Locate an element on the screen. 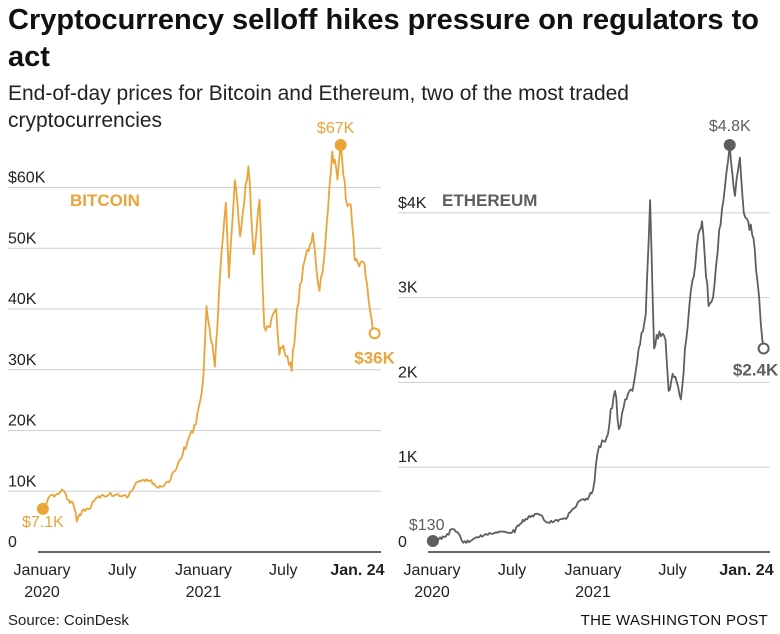  bitcoin-y-tick-label: $60K is located at coordinates (27, 178).